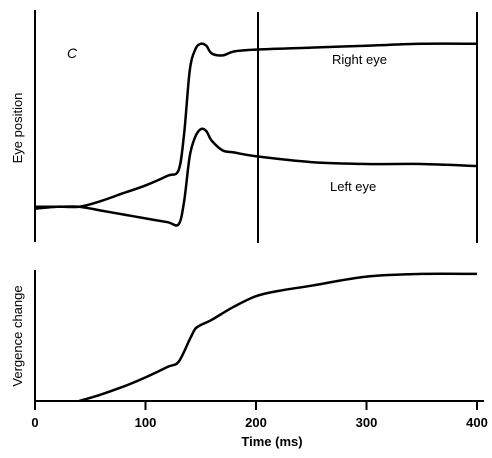 The image size is (492, 458). Describe the element at coordinates (359, 59) in the screenshot. I see `right-eye-series-label: Right eye` at that location.